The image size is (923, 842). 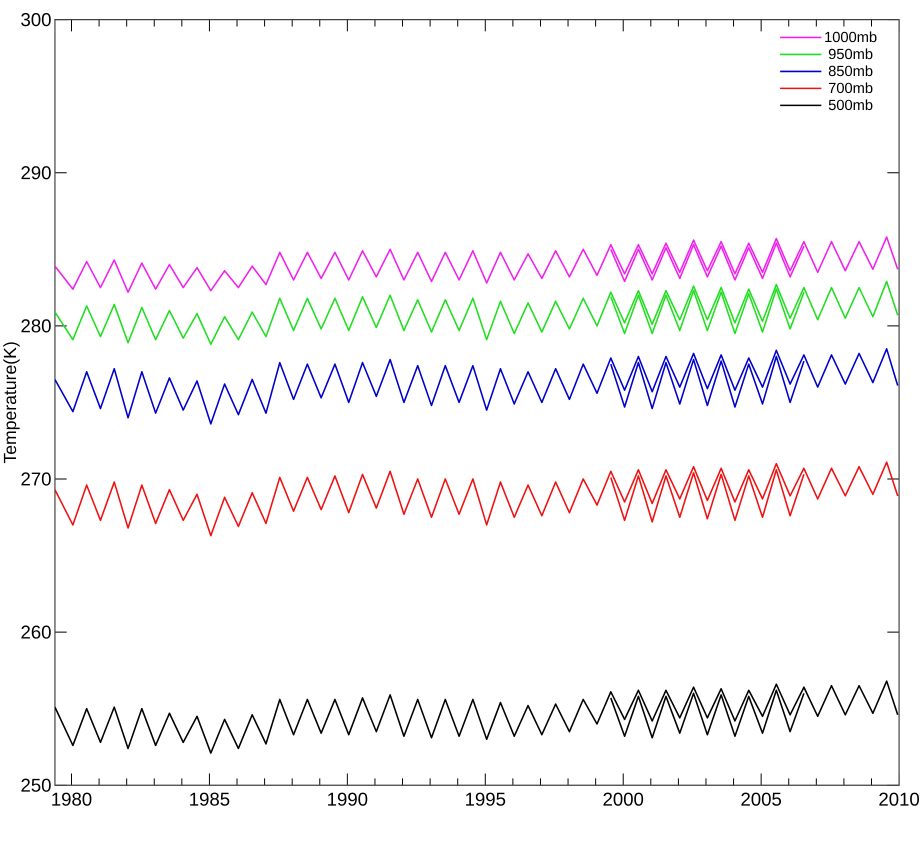 What do you see at coordinates (761, 799) in the screenshot?
I see `x-tick-label: 2005` at bounding box center [761, 799].